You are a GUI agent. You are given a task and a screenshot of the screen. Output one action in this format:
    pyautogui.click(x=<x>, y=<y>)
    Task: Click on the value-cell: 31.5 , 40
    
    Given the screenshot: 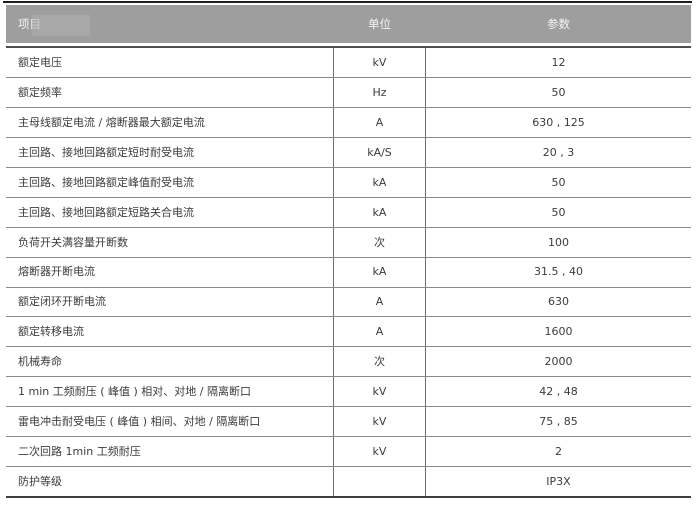 What is the action you would take?
    pyautogui.click(x=558, y=272)
    